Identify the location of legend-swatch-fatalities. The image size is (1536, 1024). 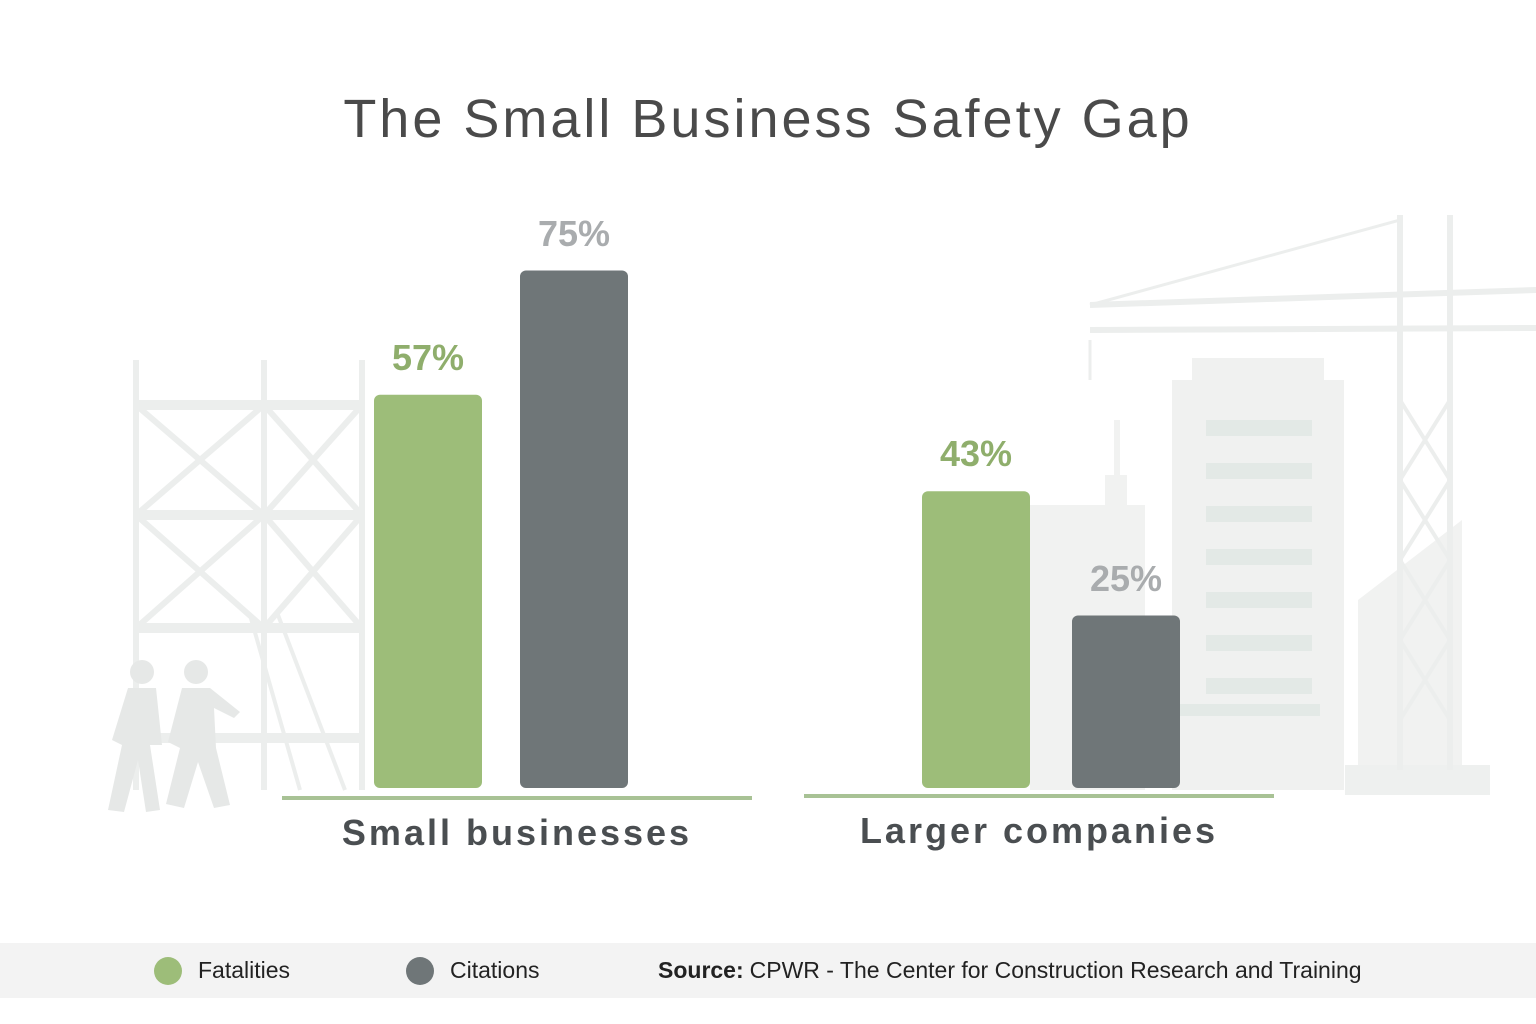
(168, 970).